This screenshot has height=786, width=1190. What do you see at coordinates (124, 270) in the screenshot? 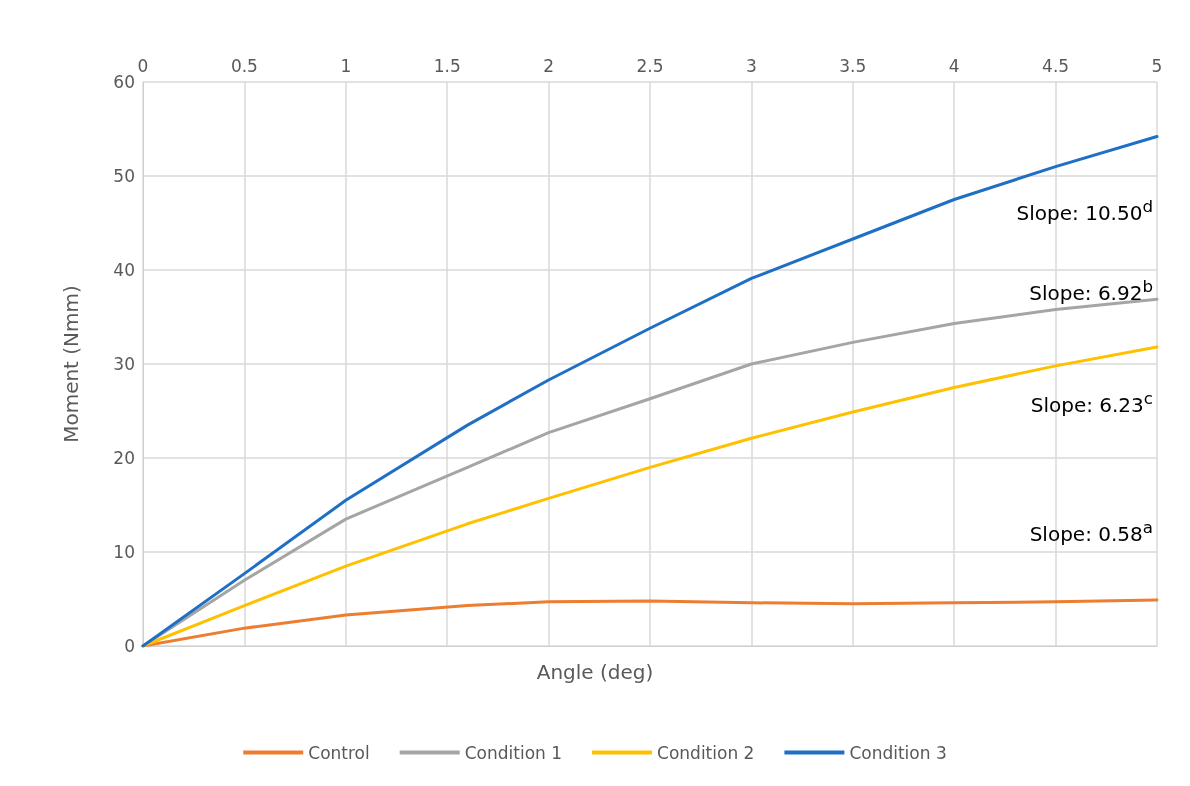
I see `y-tick-label: 40` at bounding box center [124, 270].